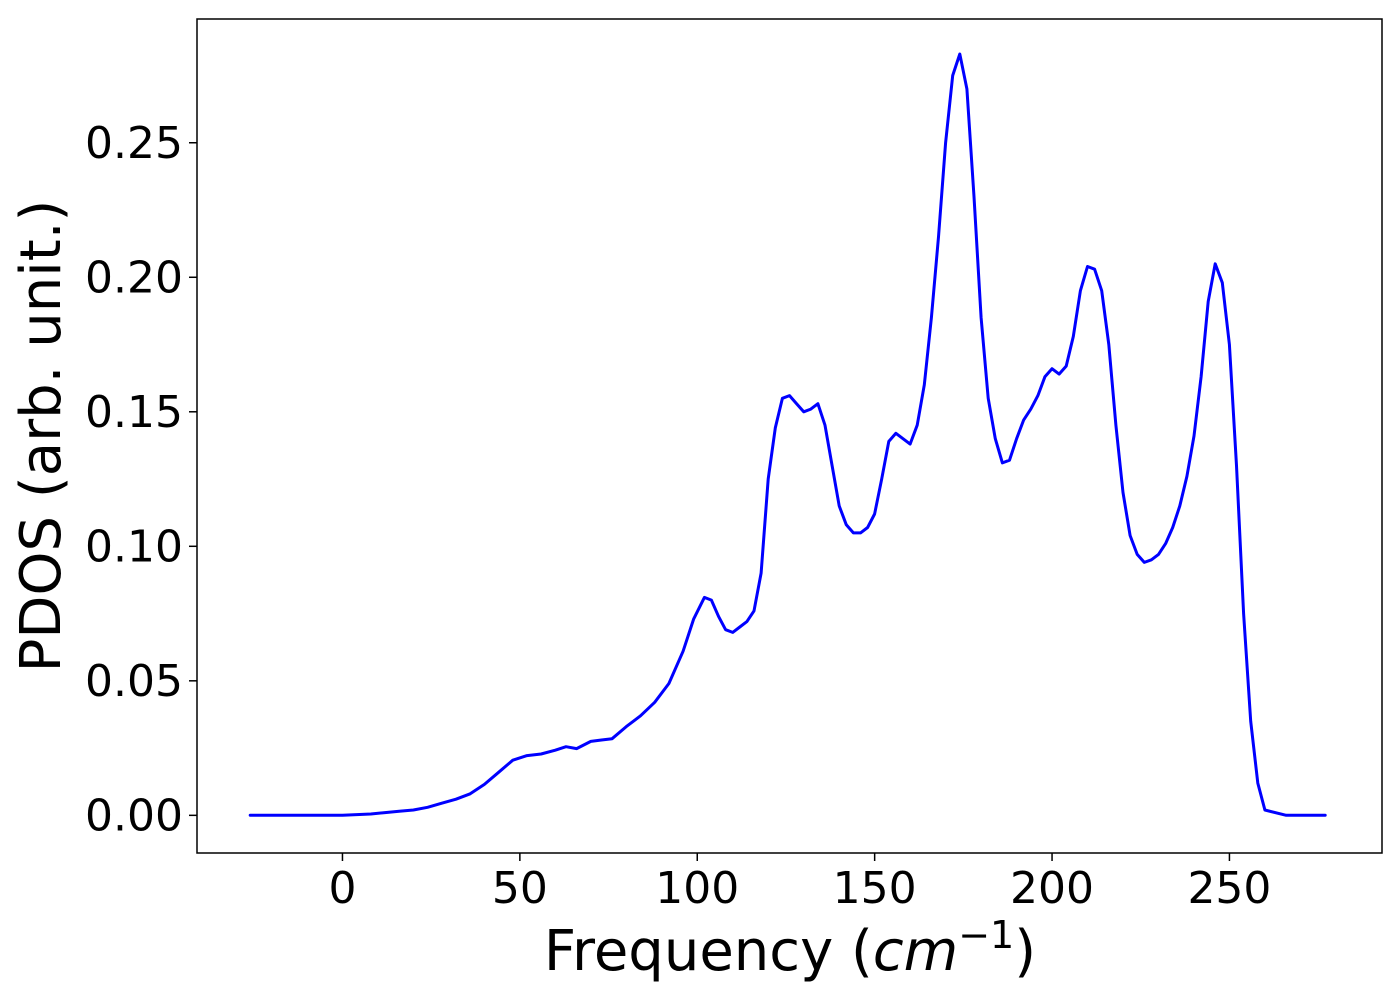  What do you see at coordinates (134, 681) in the screenshot?
I see `y-tick-label: 0.05` at bounding box center [134, 681].